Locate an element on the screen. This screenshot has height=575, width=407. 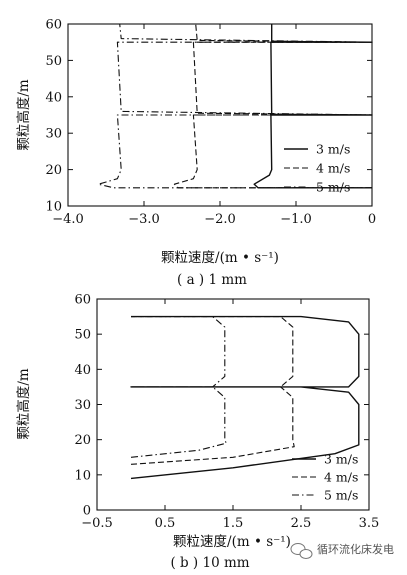
legend-b: 3 m/s 4 m/s 5 m/s is located at coordinates (325, 477).